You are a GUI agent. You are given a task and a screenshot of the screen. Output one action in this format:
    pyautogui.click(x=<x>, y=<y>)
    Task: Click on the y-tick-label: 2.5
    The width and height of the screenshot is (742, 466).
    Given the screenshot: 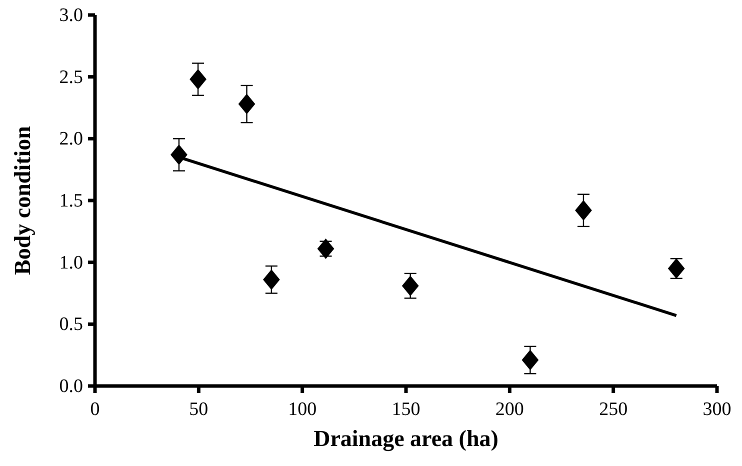 What is the action you would take?
    pyautogui.click(x=71, y=77)
    